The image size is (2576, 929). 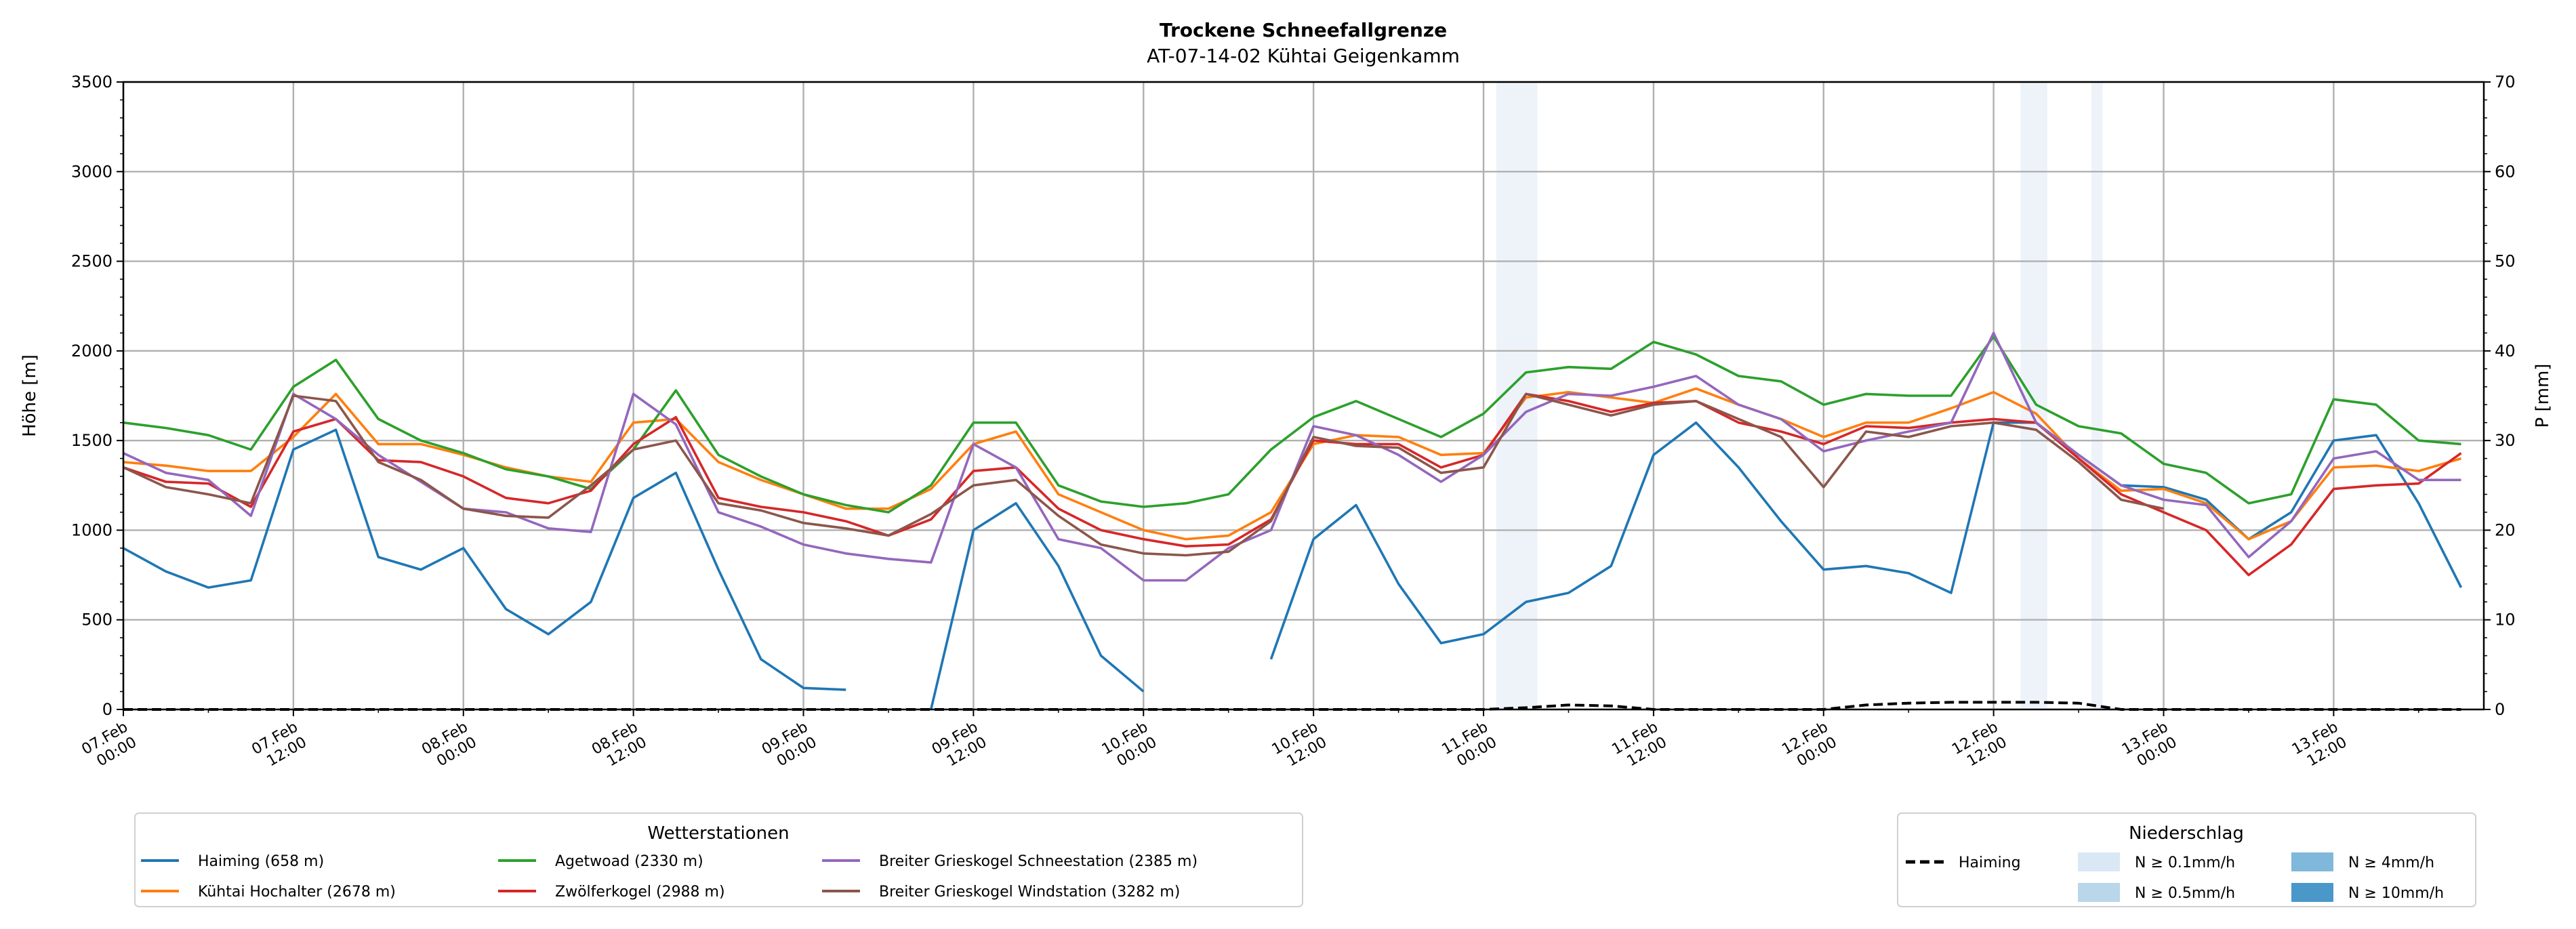 I want to click on y-tick-label: 1000, so click(x=92, y=529).